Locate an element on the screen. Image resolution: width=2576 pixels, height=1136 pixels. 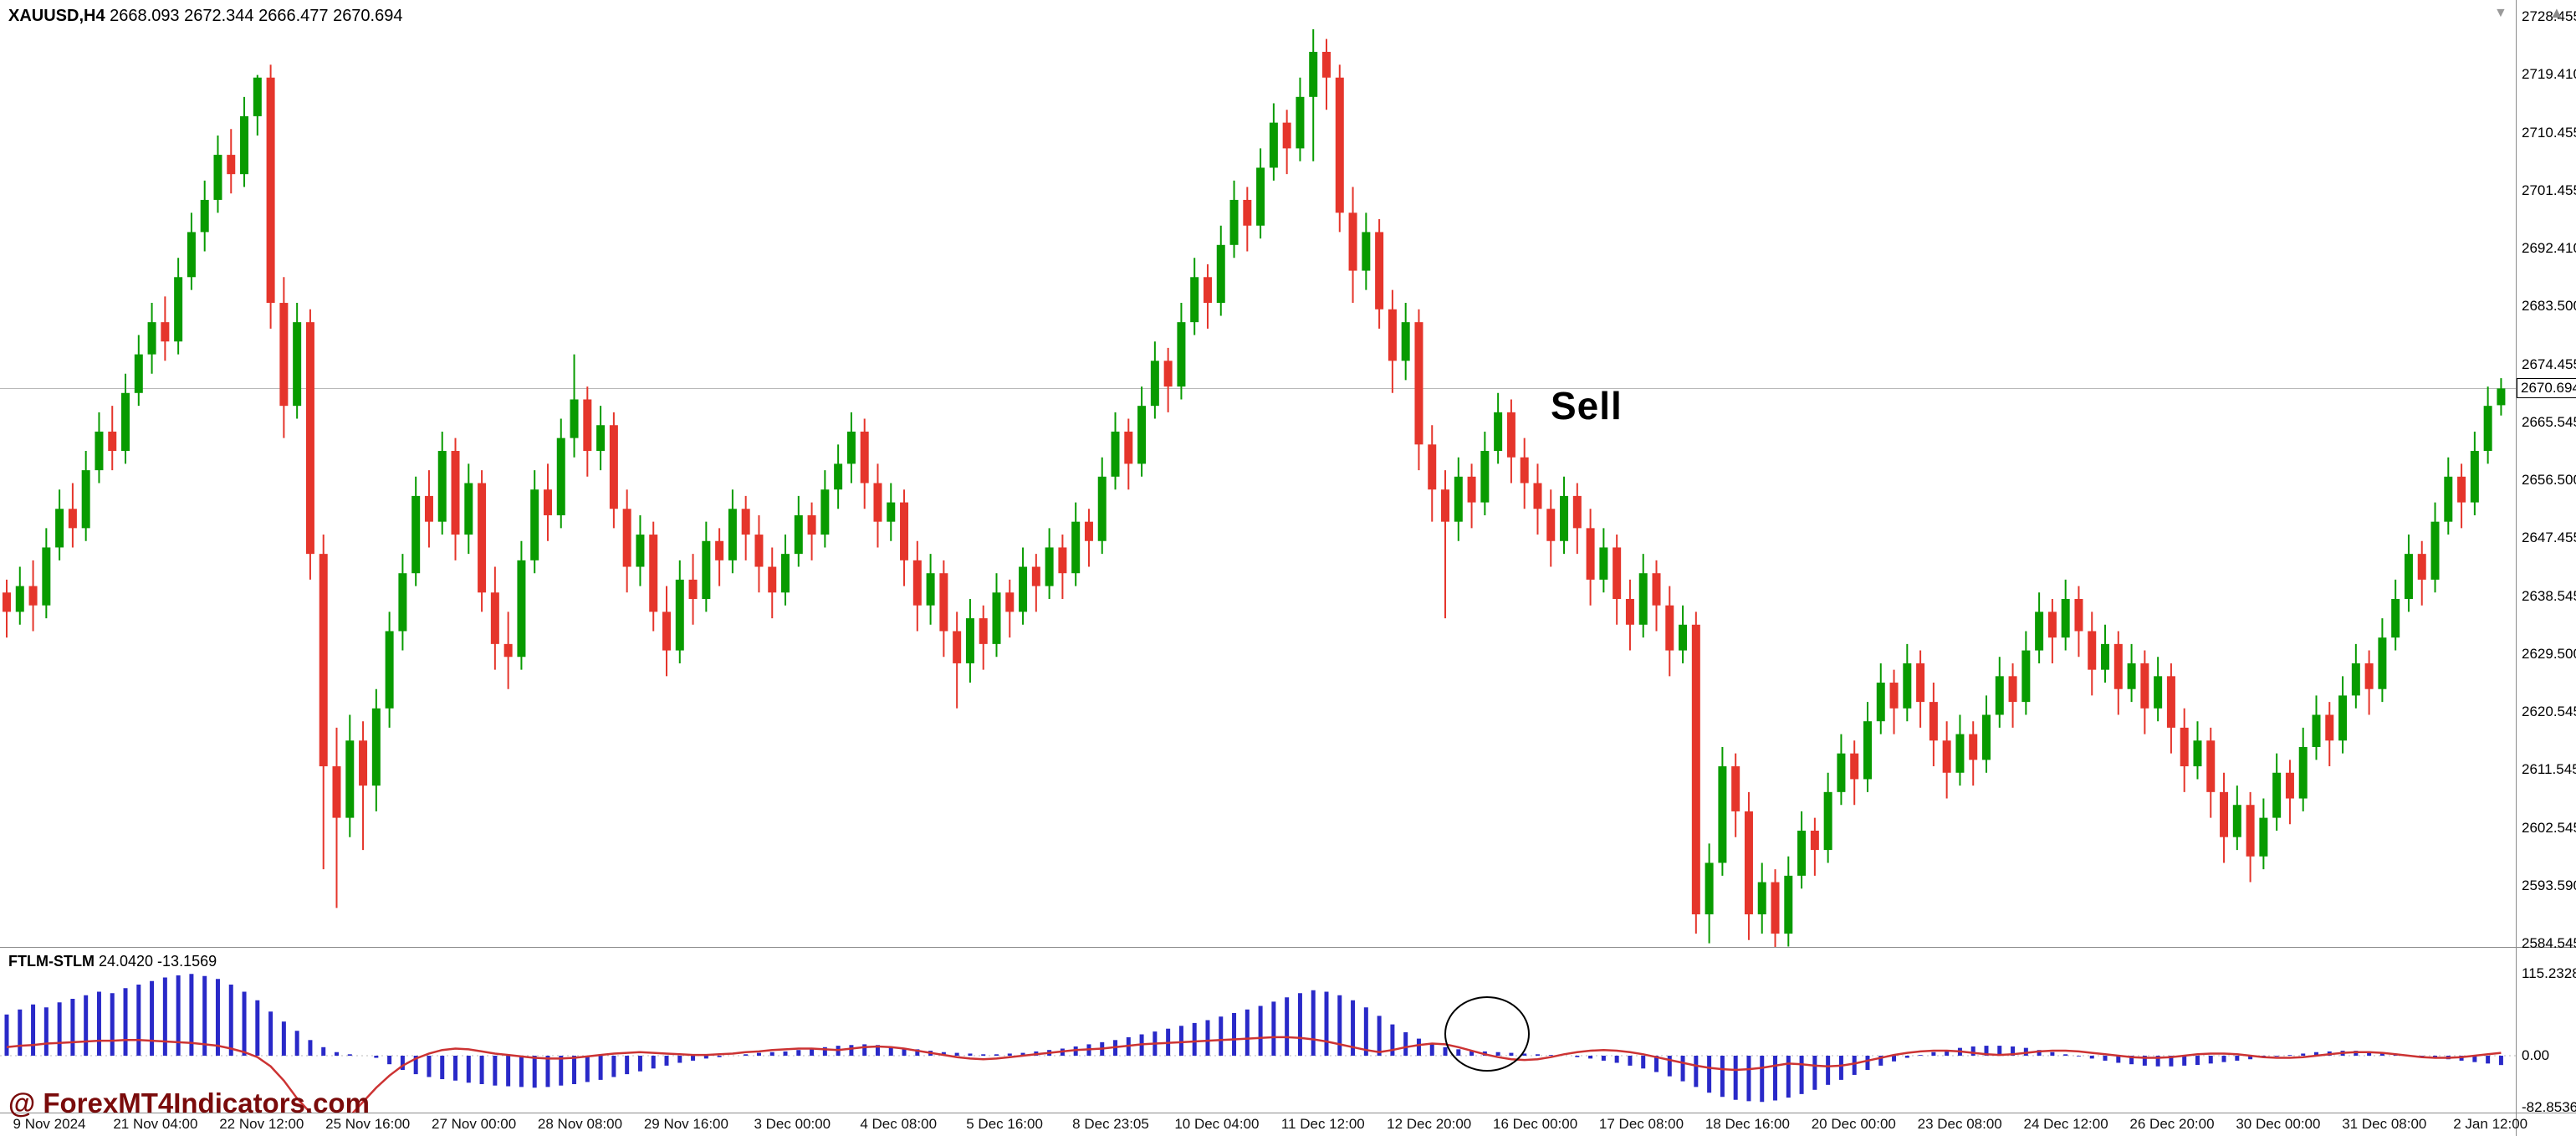
time-axis-label: 11 Dec 12:00 is located at coordinates (1322, 1124).